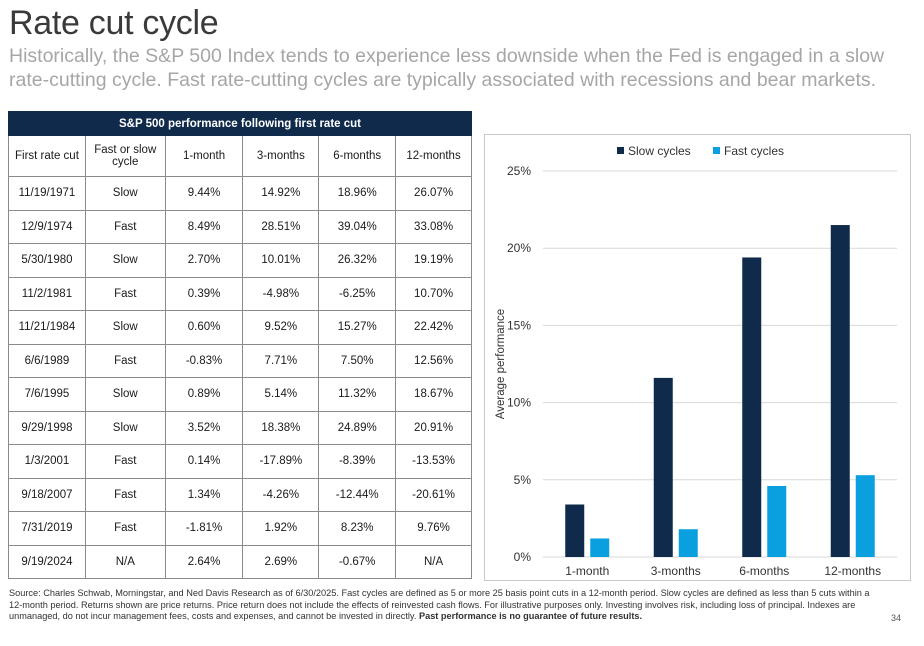 Image resolution: width=924 pixels, height=646 pixels. What do you see at coordinates (281, 293) in the screenshot?
I see `table-cell: -4.98%` at bounding box center [281, 293].